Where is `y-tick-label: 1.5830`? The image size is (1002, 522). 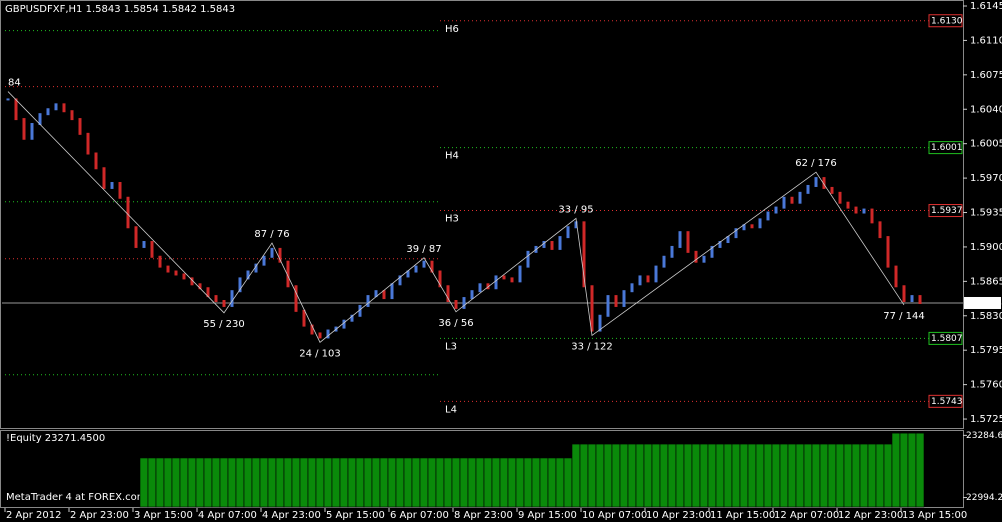
y-tick-label: 1.5830 is located at coordinates (986, 316).